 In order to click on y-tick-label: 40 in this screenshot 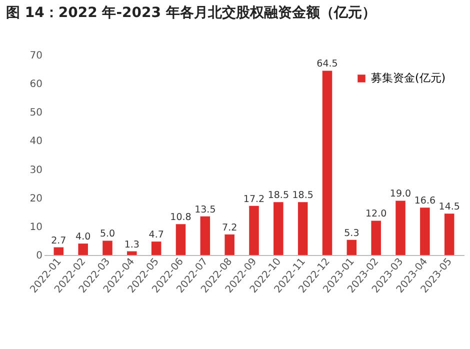, I will do `click(36, 142)`.